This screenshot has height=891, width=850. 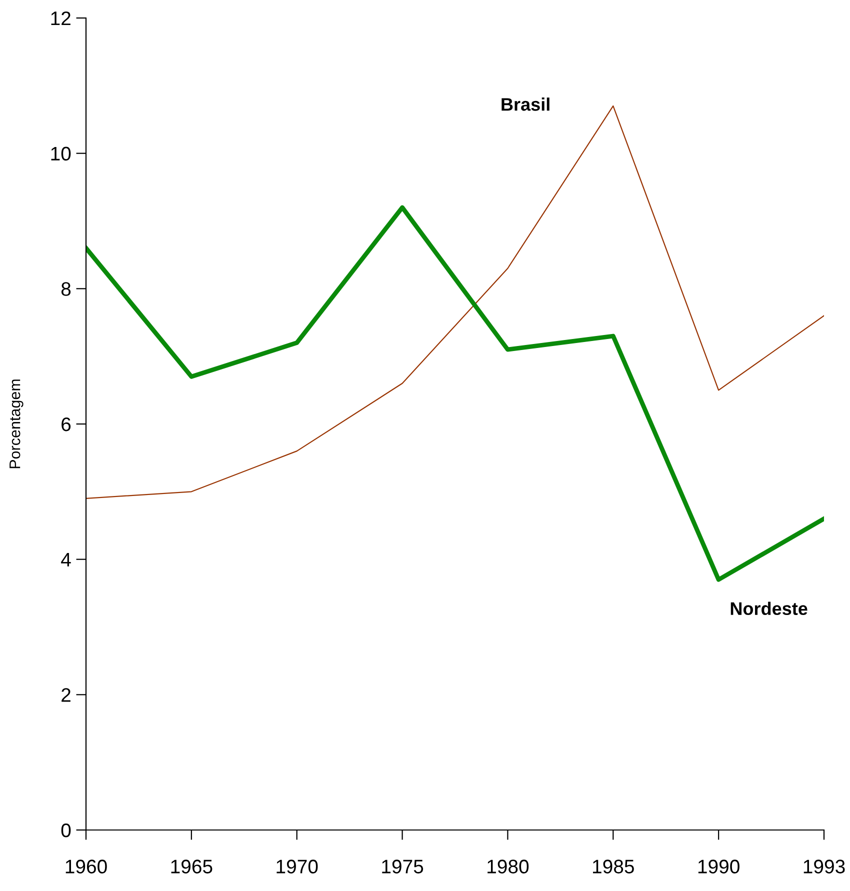 What do you see at coordinates (297, 867) in the screenshot?
I see `x-tick-label: 1970` at bounding box center [297, 867].